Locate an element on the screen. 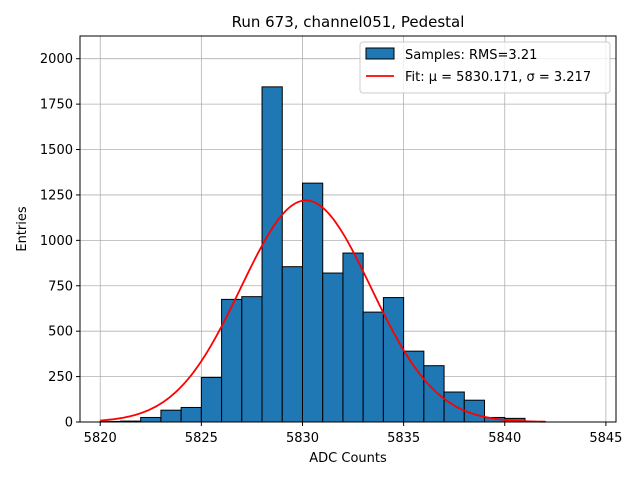 This screenshot has width=640, height=480. y-tick-label: 250 is located at coordinates (60, 377).